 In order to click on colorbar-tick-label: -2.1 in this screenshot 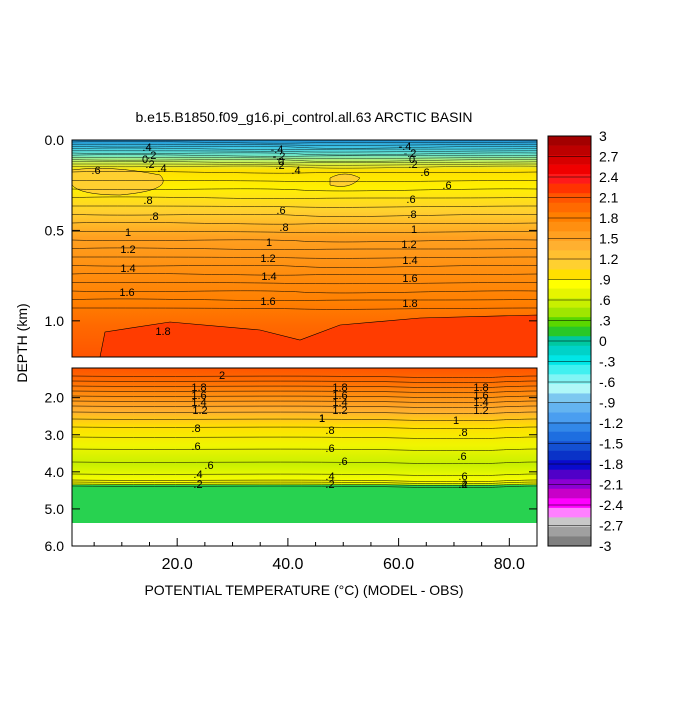, I will do `click(611, 485)`.